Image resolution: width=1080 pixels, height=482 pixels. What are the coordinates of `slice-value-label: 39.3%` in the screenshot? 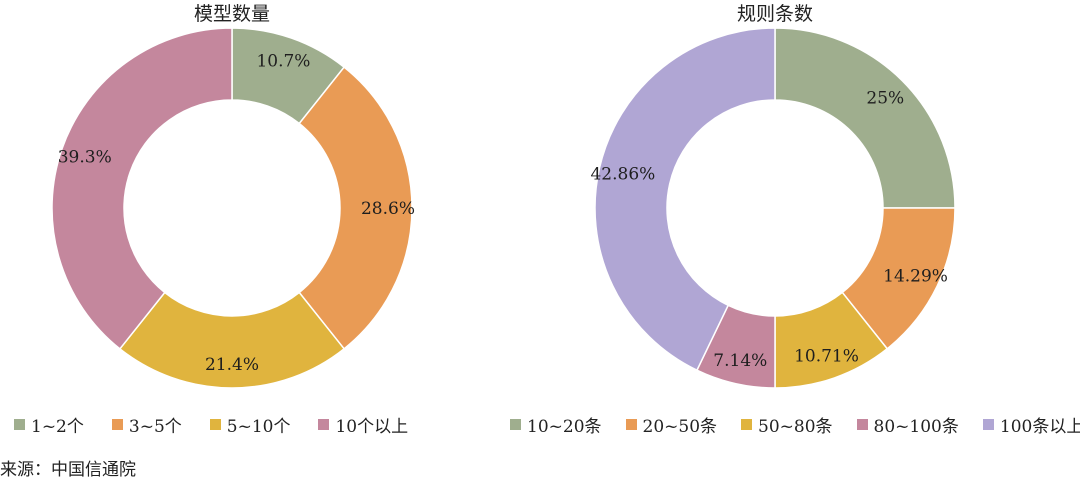 It's located at (85, 158).